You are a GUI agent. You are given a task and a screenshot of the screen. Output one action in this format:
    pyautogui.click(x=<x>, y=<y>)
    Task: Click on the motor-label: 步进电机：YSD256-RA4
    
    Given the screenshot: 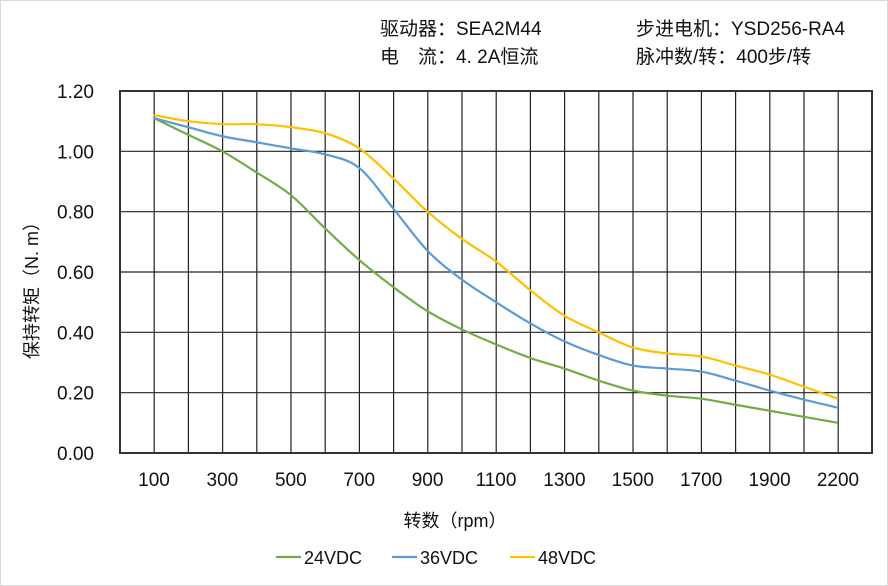 What is the action you would take?
    pyautogui.click(x=741, y=29)
    